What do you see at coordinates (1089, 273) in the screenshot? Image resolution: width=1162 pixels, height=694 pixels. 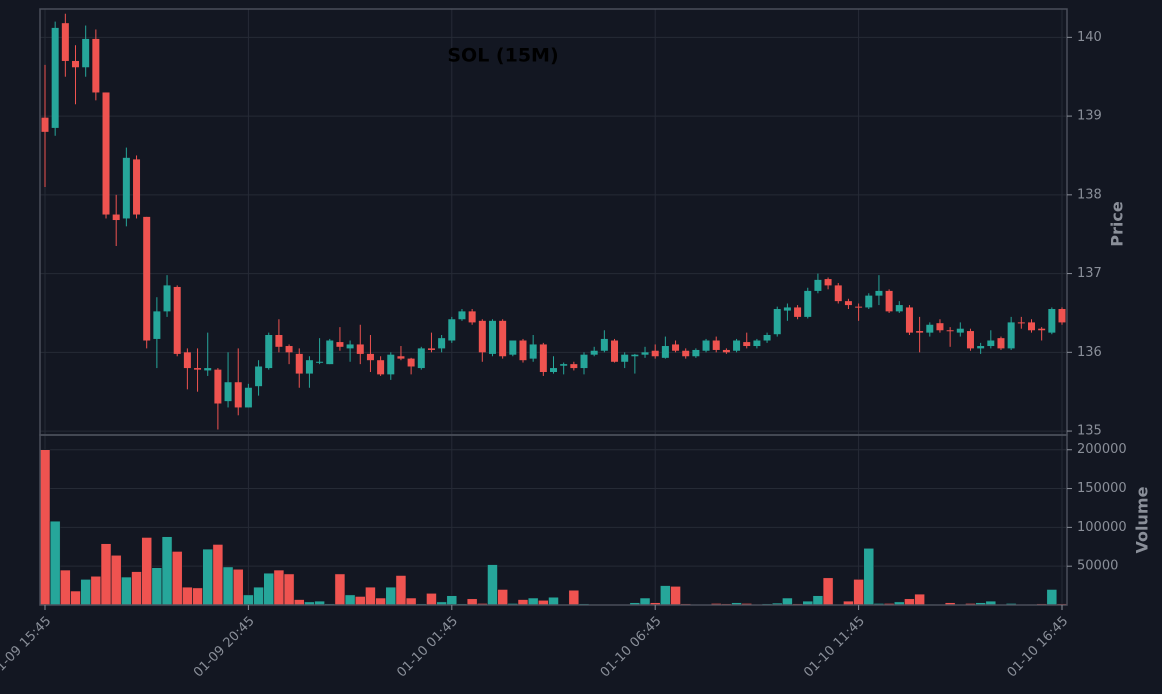 I see `y-tick-label: 137` at bounding box center [1089, 273].